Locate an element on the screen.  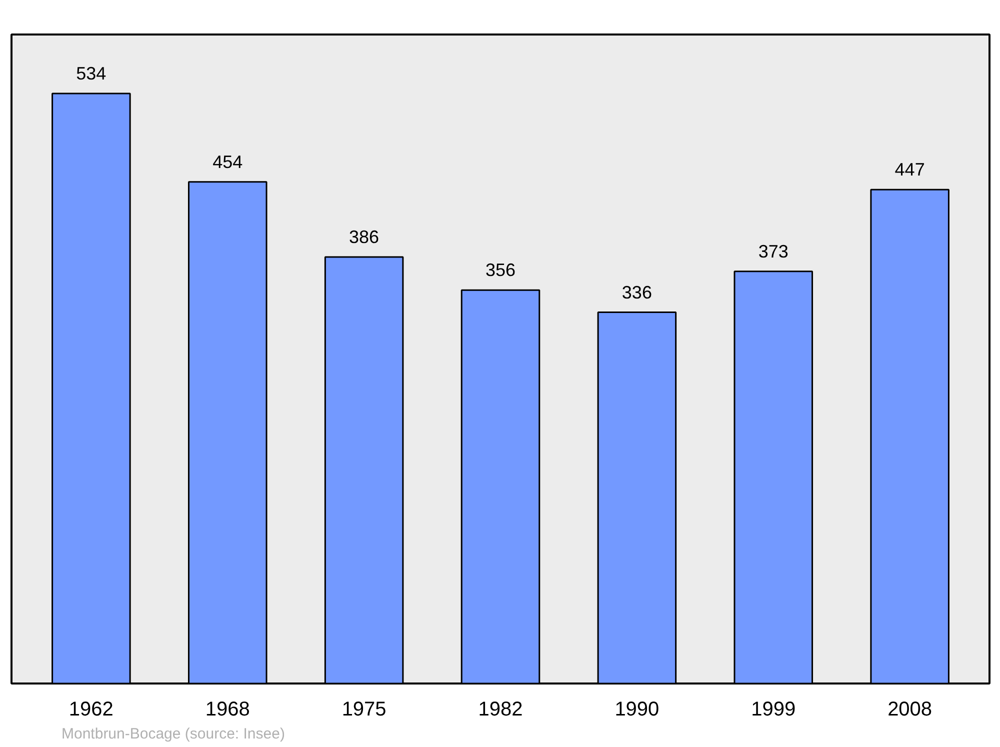
x-tick-label: 1982 is located at coordinates (500, 709).